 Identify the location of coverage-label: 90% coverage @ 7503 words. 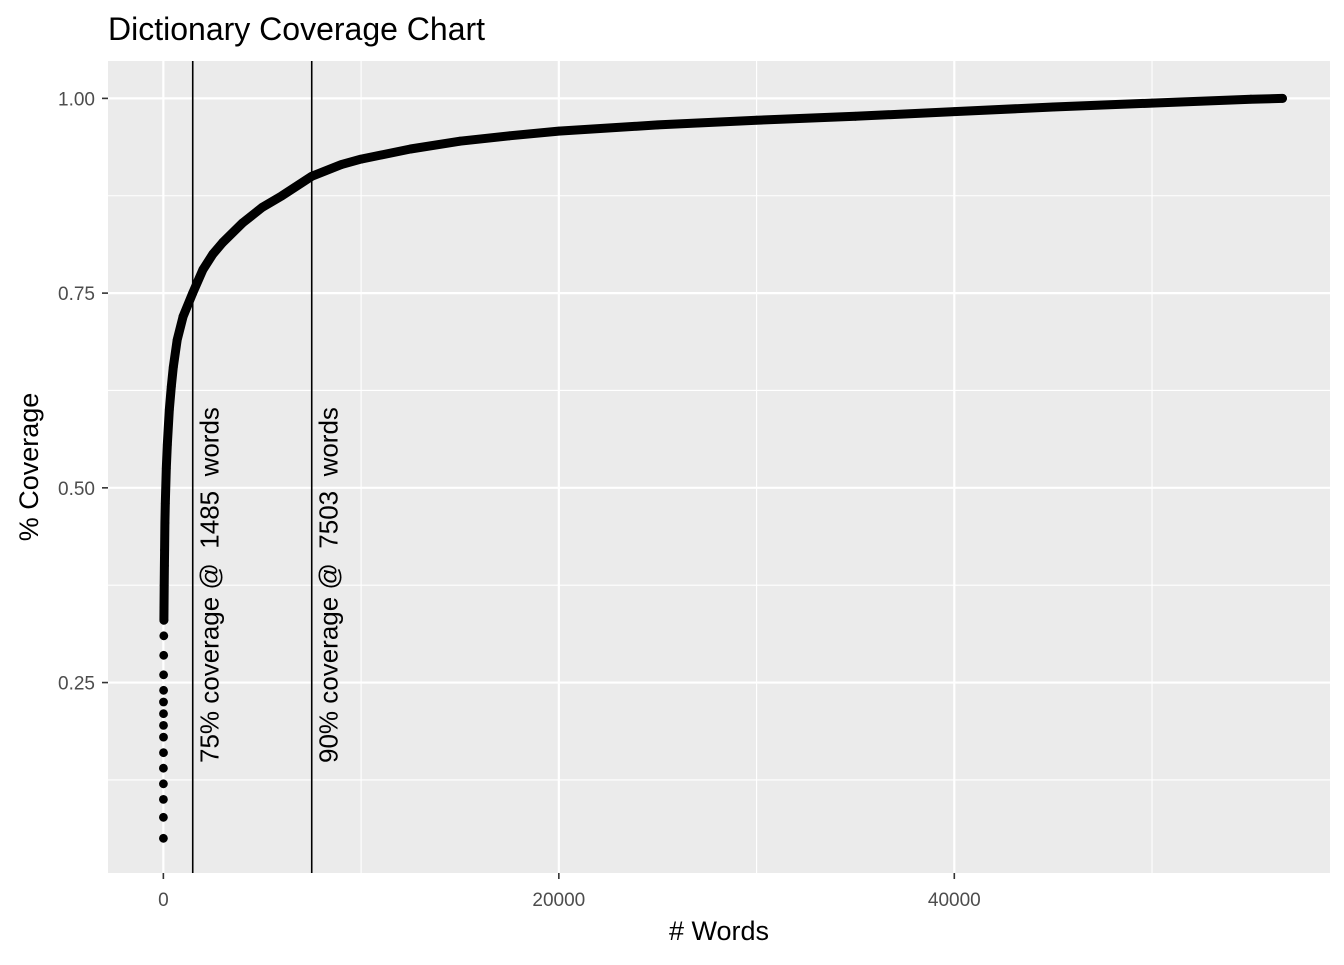
(329, 585).